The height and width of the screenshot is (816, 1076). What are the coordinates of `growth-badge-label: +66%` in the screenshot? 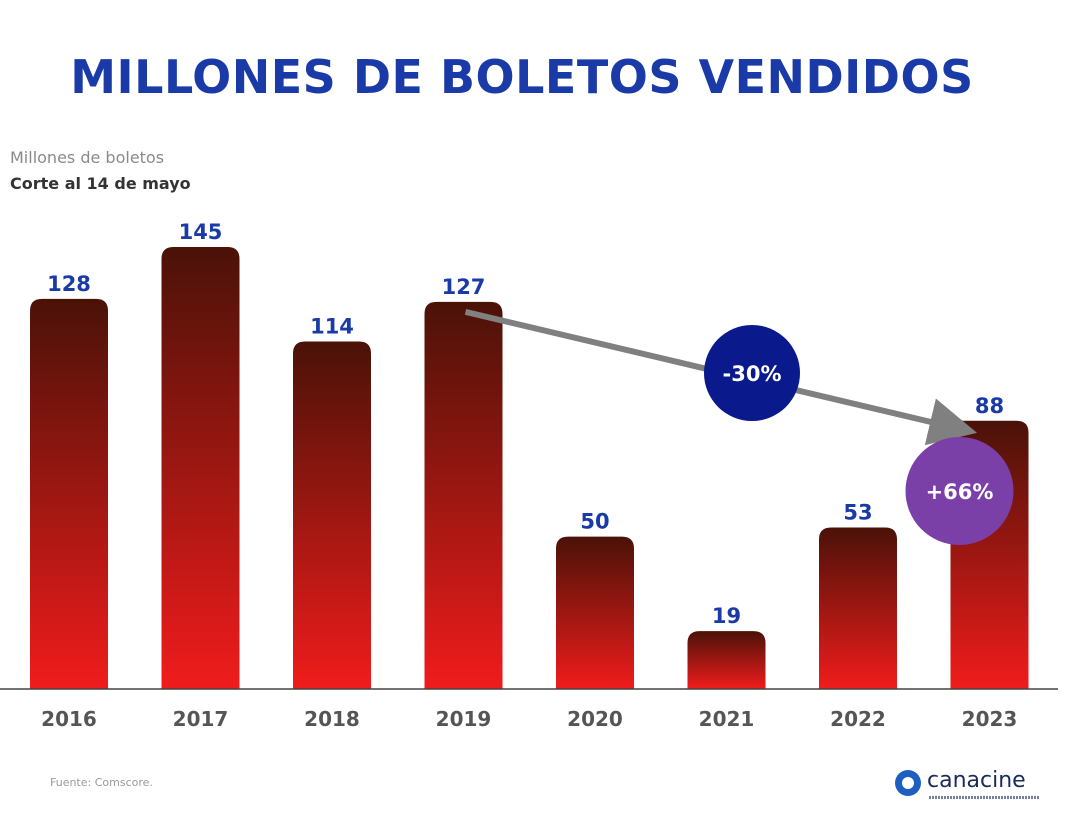 It's located at (960, 492).